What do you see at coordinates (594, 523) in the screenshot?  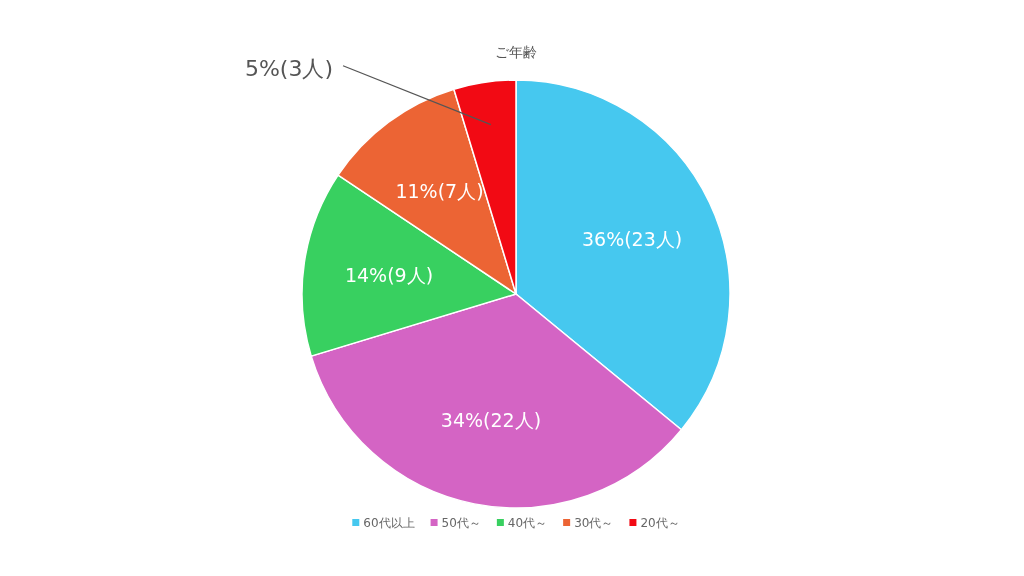 I see `legend-label: 30代～` at bounding box center [594, 523].